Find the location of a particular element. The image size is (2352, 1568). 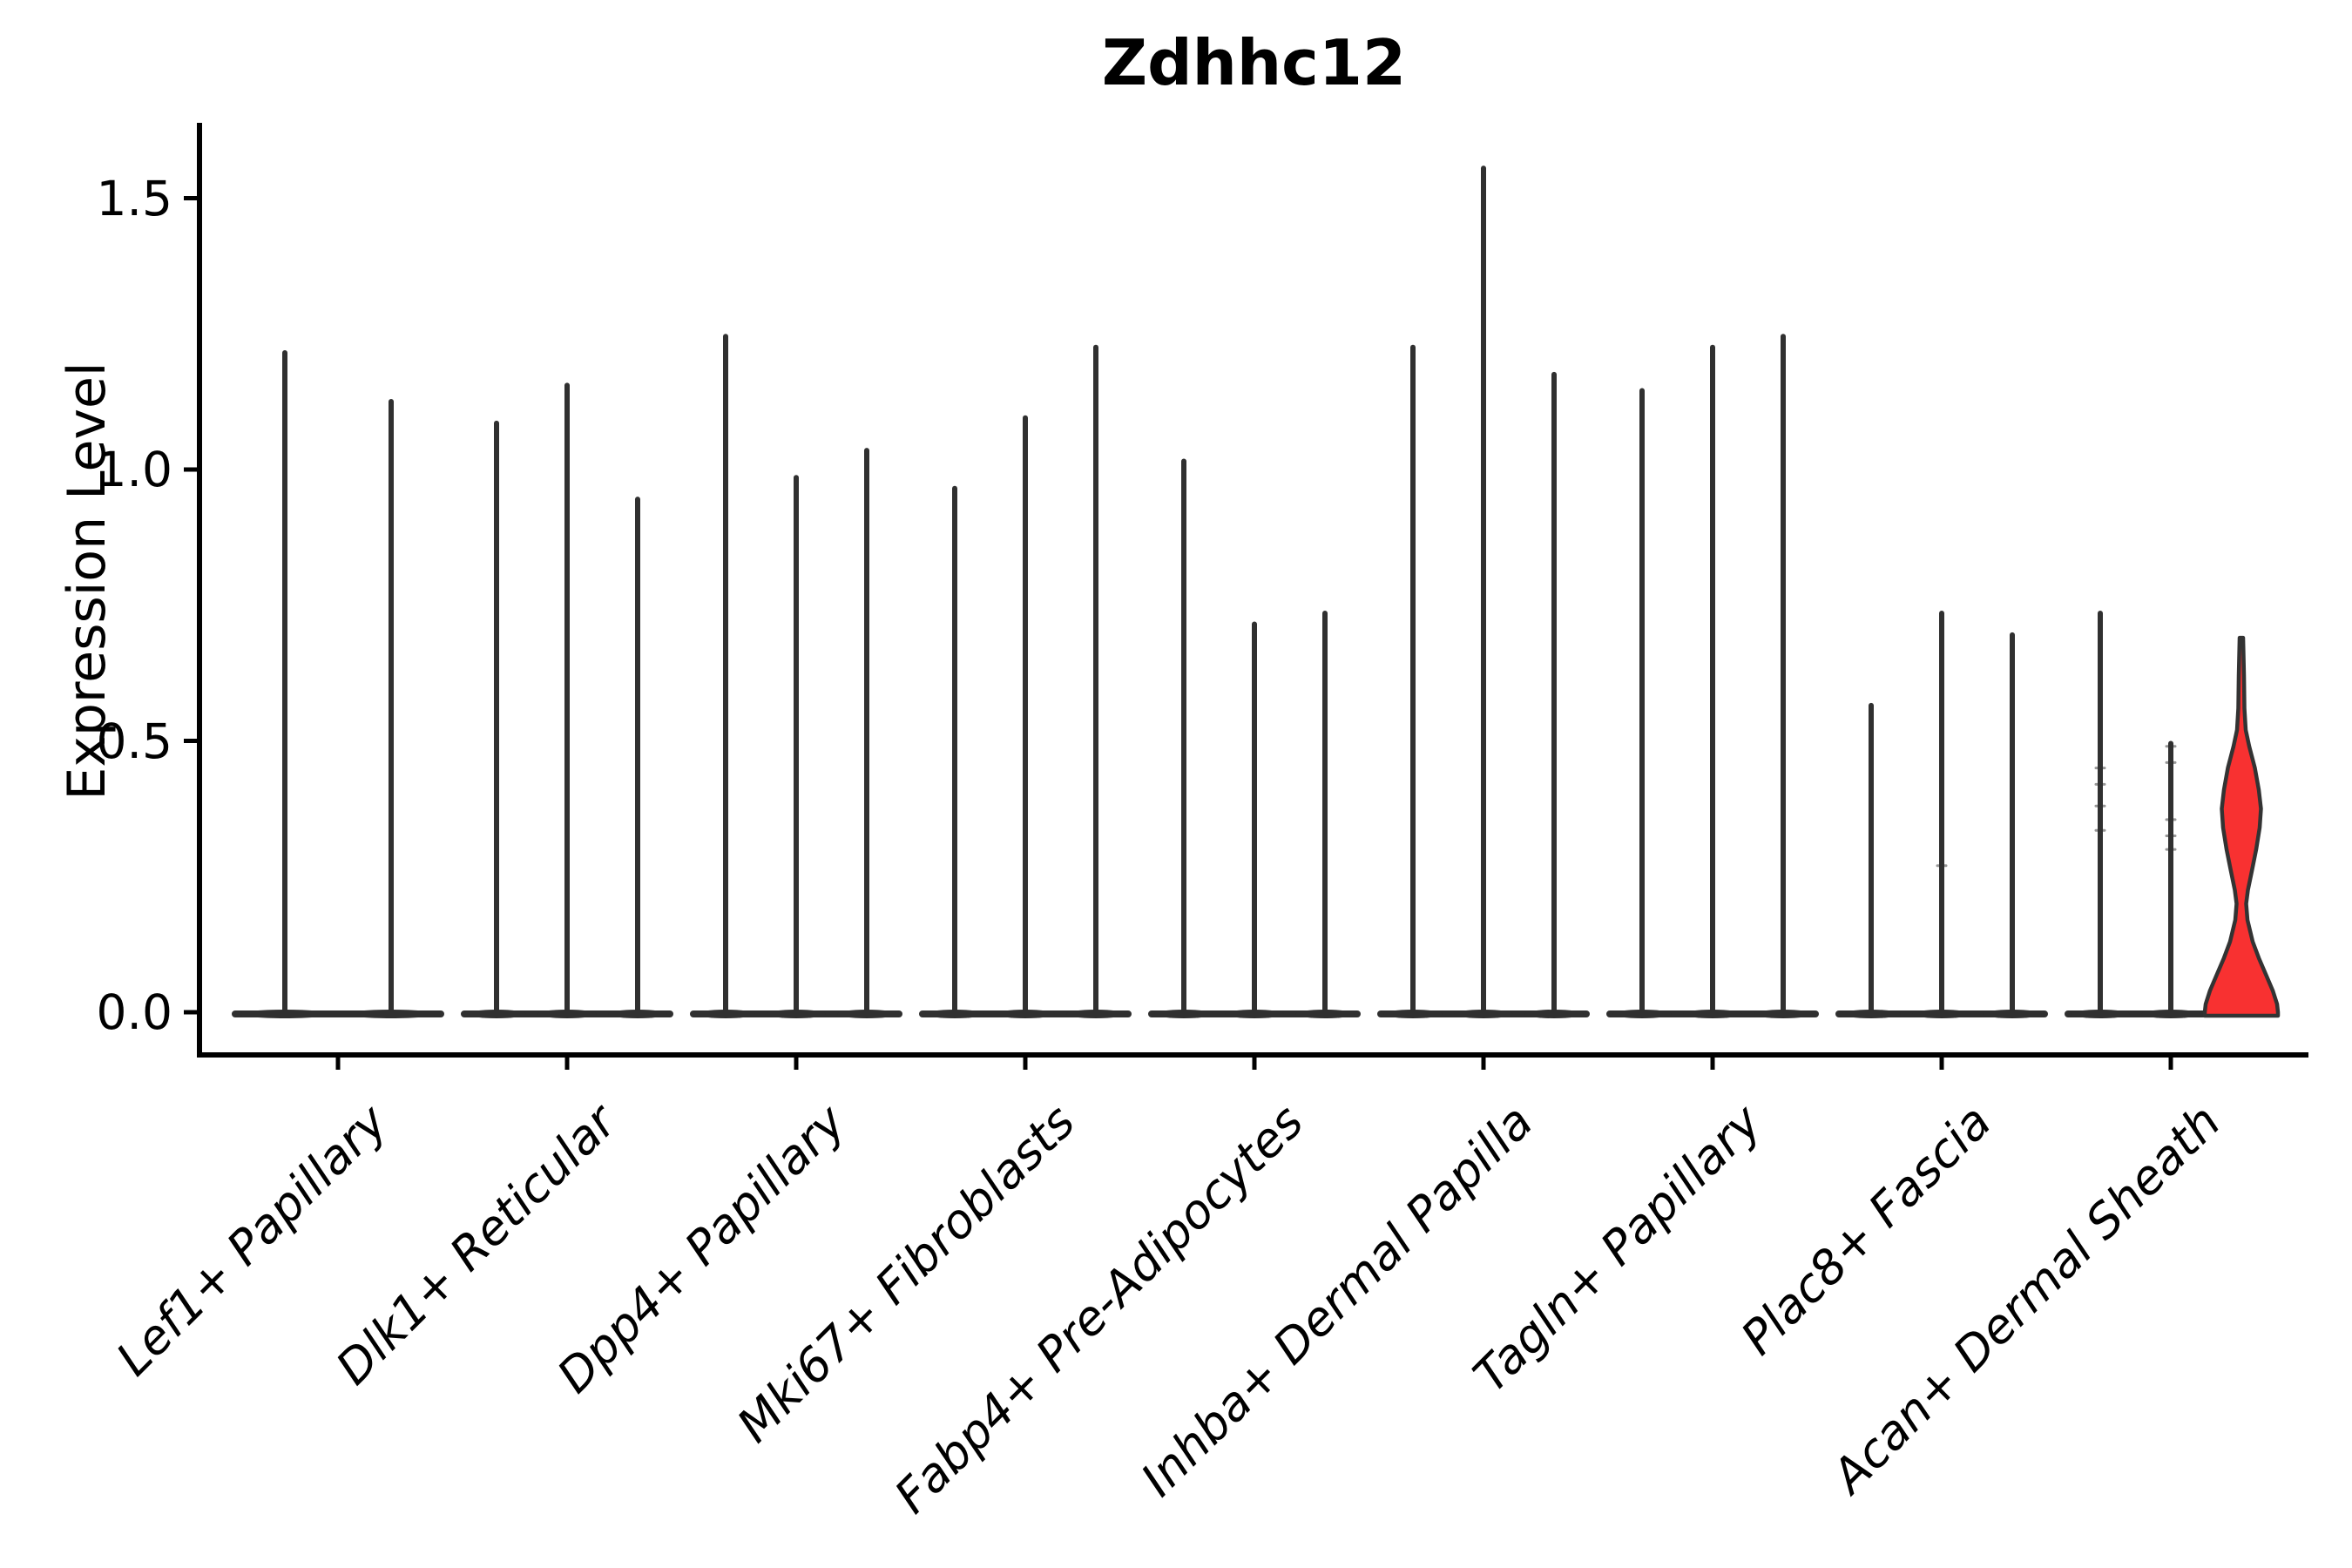

y-tick-label: 0.0 is located at coordinates (134, 1012).